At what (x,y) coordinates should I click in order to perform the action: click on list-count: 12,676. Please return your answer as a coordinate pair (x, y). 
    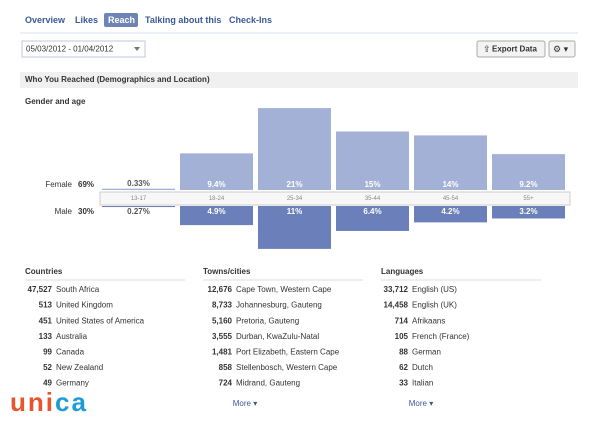
    Looking at the image, I should click on (220, 289).